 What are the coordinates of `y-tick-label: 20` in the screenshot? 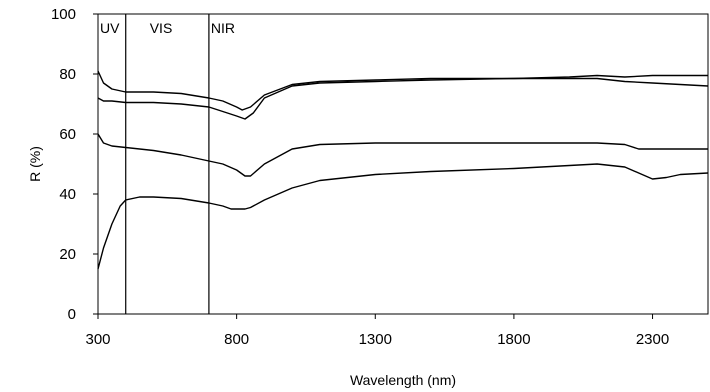 It's located at (67, 254).